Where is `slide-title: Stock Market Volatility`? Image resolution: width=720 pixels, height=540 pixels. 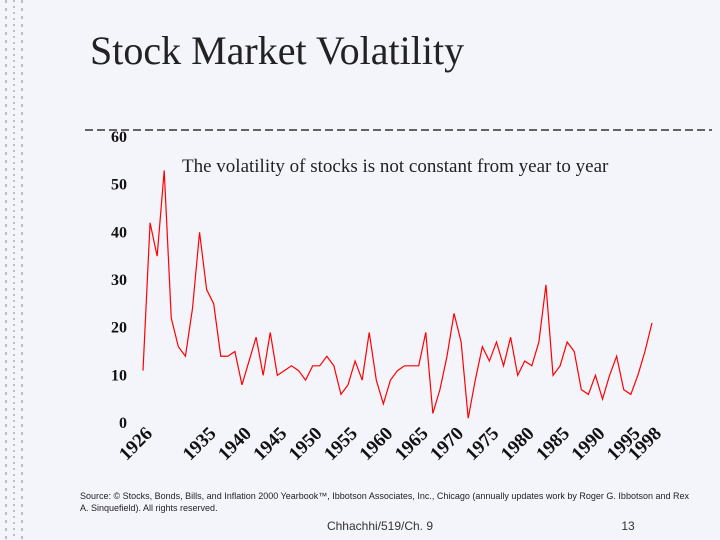 slide-title: Stock Market Volatility is located at coordinates (277, 50).